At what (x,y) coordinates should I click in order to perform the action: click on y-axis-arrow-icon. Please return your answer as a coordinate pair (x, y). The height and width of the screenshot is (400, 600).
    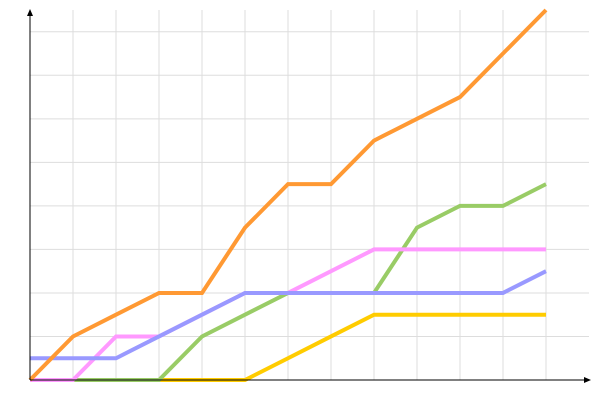
    Looking at the image, I should click on (30, 12).